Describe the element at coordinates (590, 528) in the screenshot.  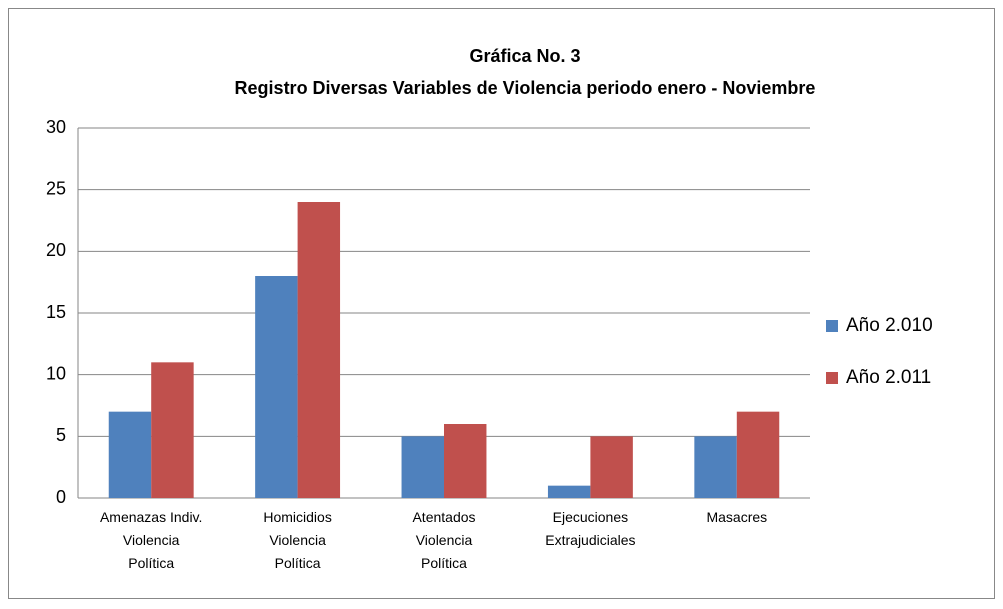
I see `x-tick-label: Ejecuciones Extrajudiciales` at that location.